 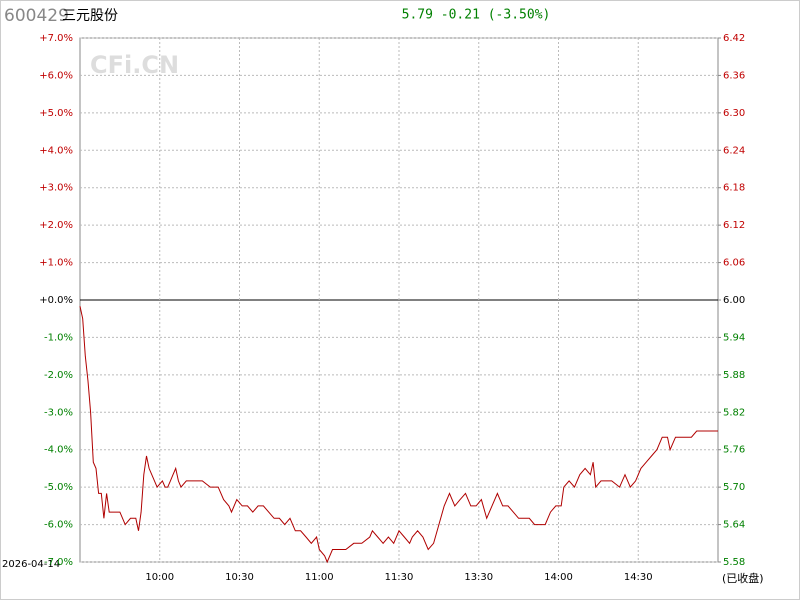 What do you see at coordinates (734, 300) in the screenshot?
I see `y2-tick-label: 6.00` at bounding box center [734, 300].